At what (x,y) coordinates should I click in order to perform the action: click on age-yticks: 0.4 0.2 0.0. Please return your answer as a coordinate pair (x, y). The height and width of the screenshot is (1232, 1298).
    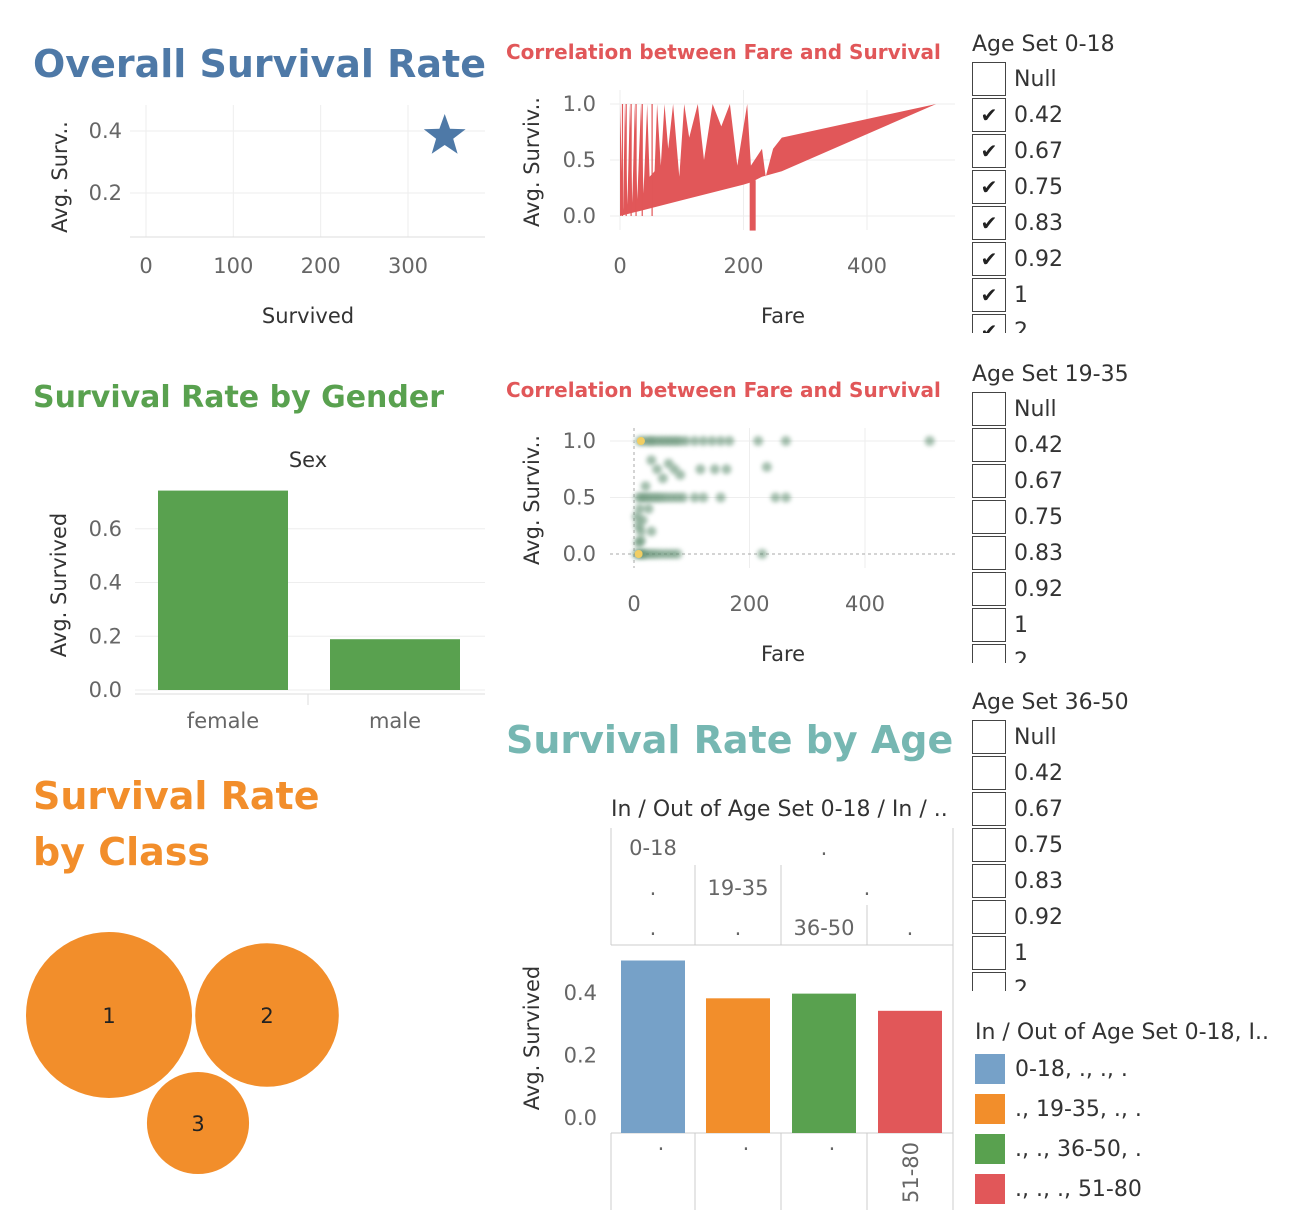
    Looking at the image, I should click on (580, 1055).